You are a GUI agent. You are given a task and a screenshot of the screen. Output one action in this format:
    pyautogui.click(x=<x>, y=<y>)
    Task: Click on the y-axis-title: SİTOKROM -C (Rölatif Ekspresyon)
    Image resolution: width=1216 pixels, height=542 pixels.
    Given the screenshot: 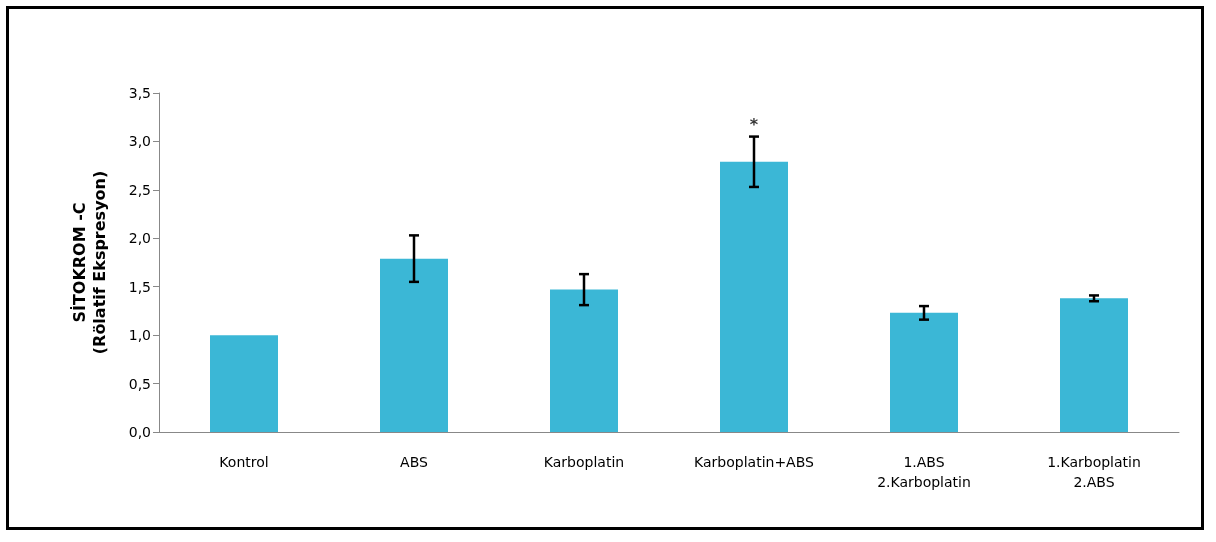 What is the action you would take?
    pyautogui.click(x=89, y=262)
    